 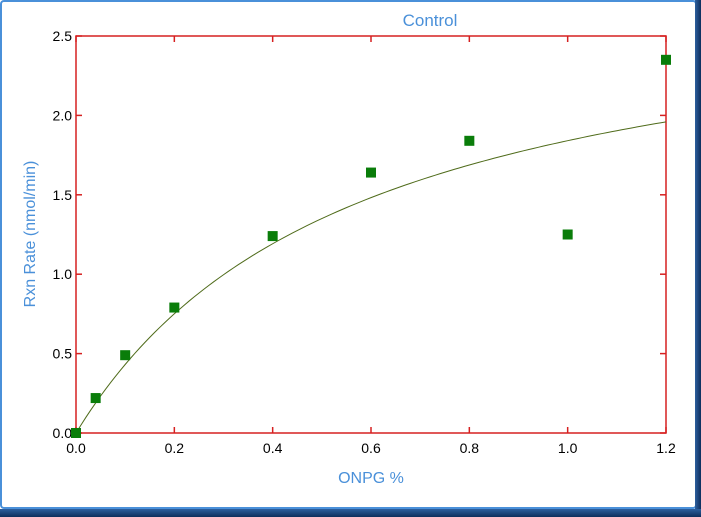 I want to click on window-edge-right, so click(x=698, y=258).